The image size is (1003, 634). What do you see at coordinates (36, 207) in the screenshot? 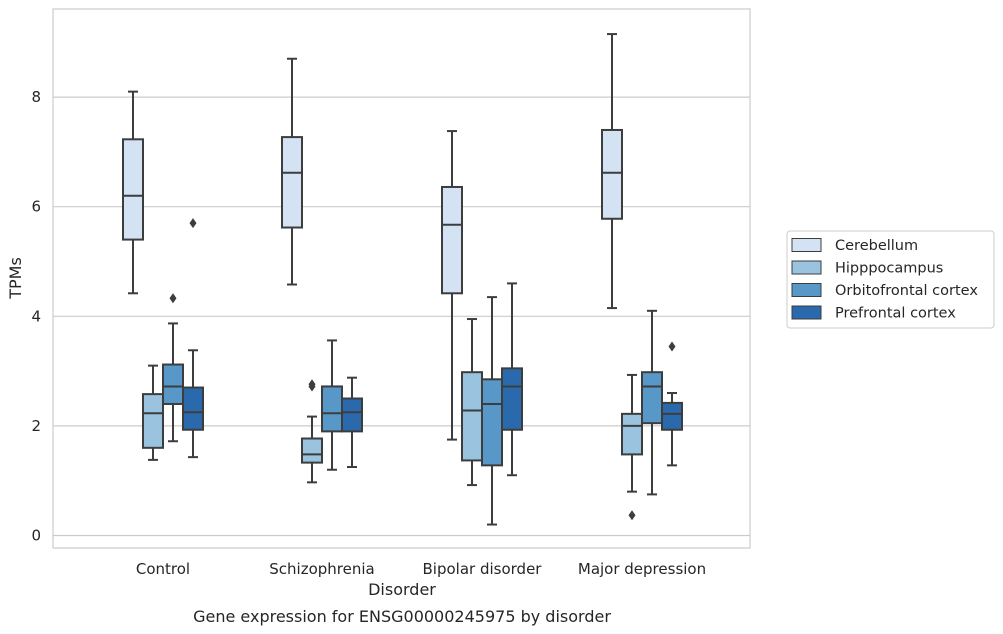
I see `y-tick-label: 6` at bounding box center [36, 207].